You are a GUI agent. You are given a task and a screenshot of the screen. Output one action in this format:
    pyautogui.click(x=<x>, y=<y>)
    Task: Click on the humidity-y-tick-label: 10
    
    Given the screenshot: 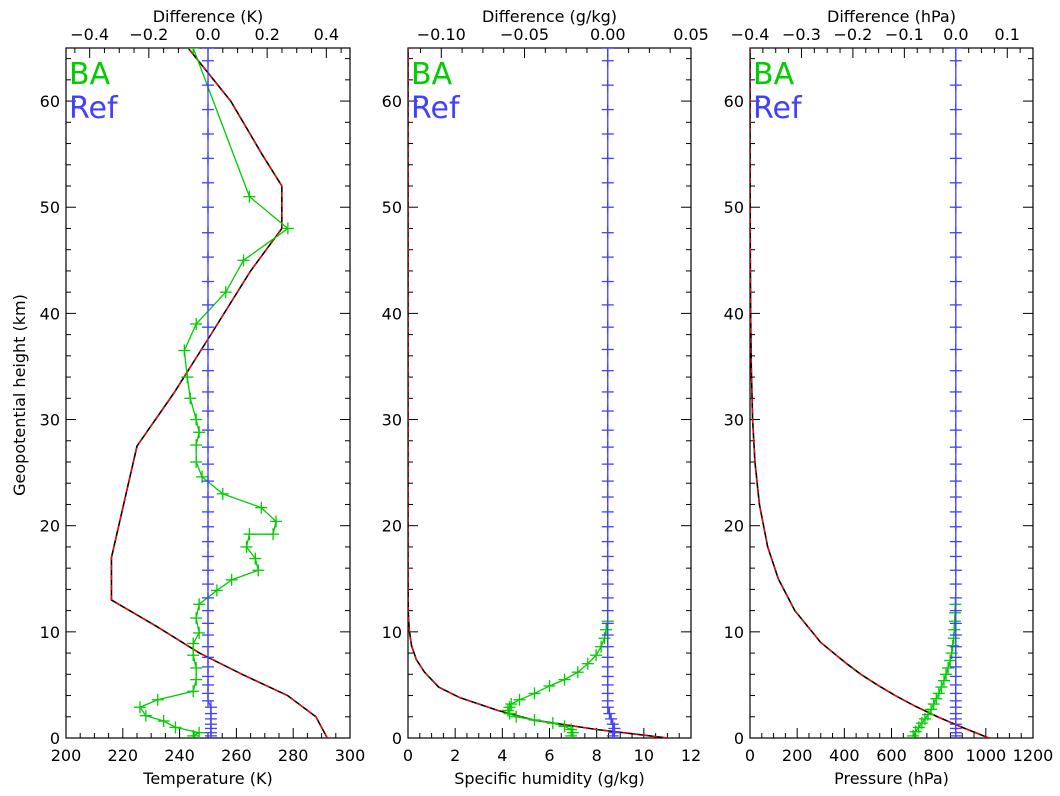 What is the action you would take?
    pyautogui.click(x=392, y=632)
    